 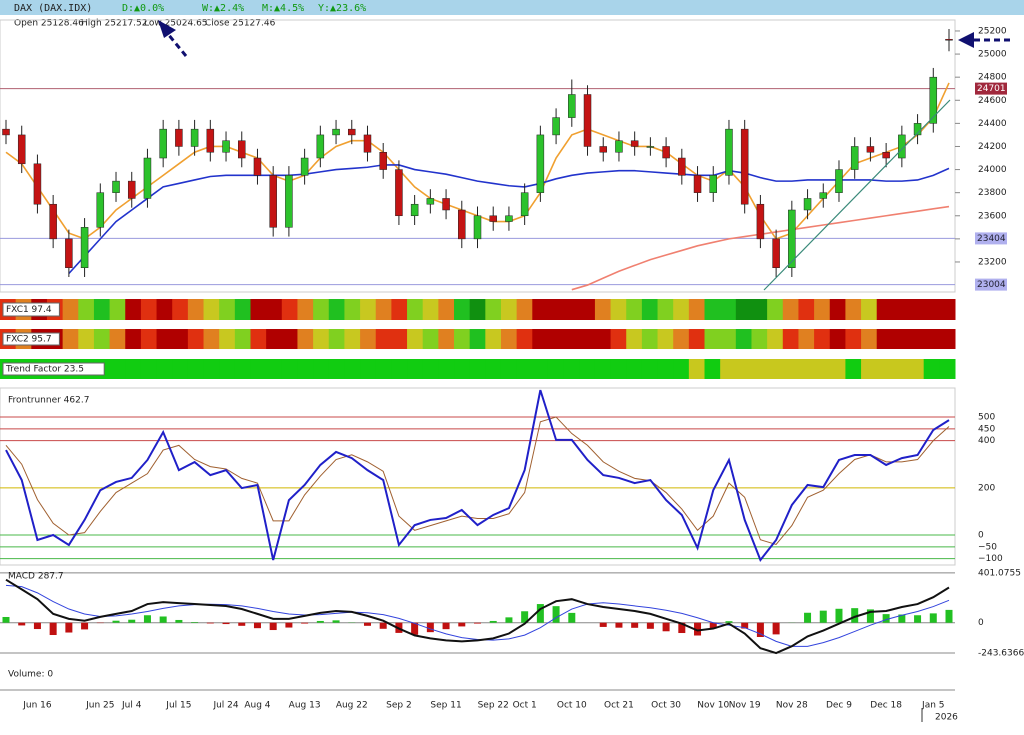 I want to click on y-tick-label: 401.0755, so click(x=999, y=573).